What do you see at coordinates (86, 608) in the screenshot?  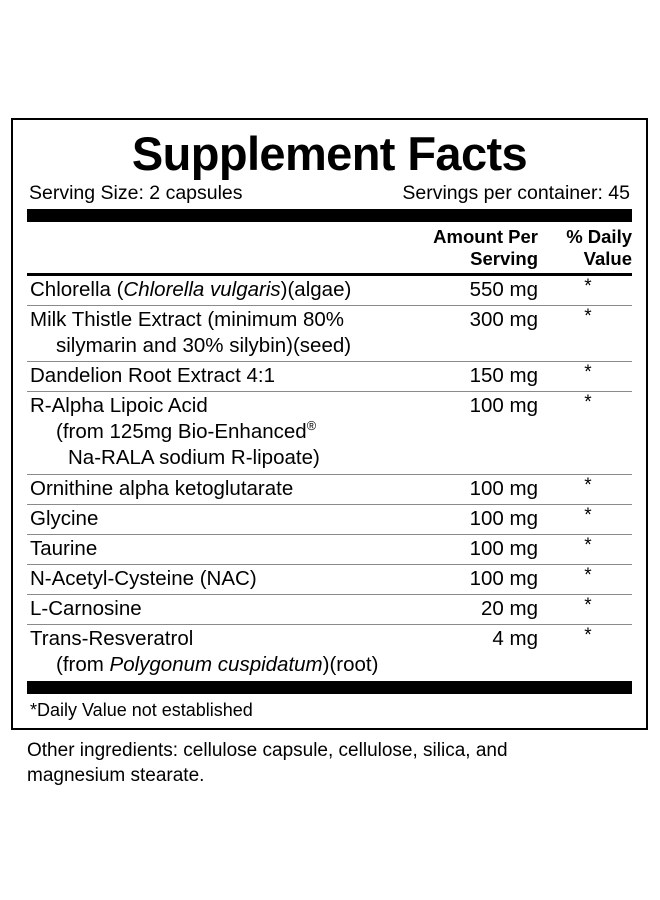 I see `ingredient-name-text: L-Carnosine` at bounding box center [86, 608].